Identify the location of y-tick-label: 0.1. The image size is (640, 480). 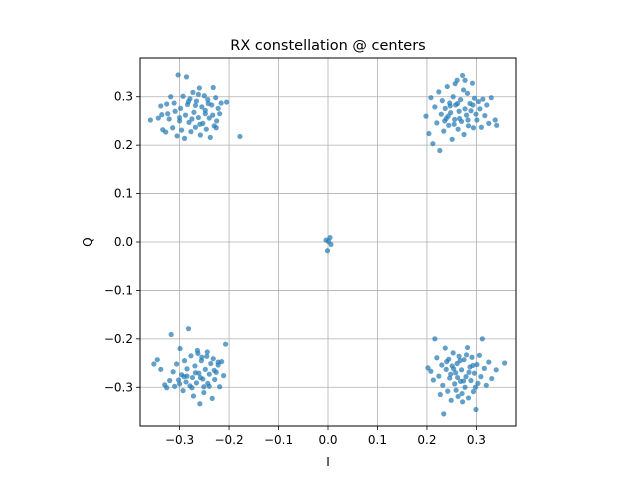
(123, 194).